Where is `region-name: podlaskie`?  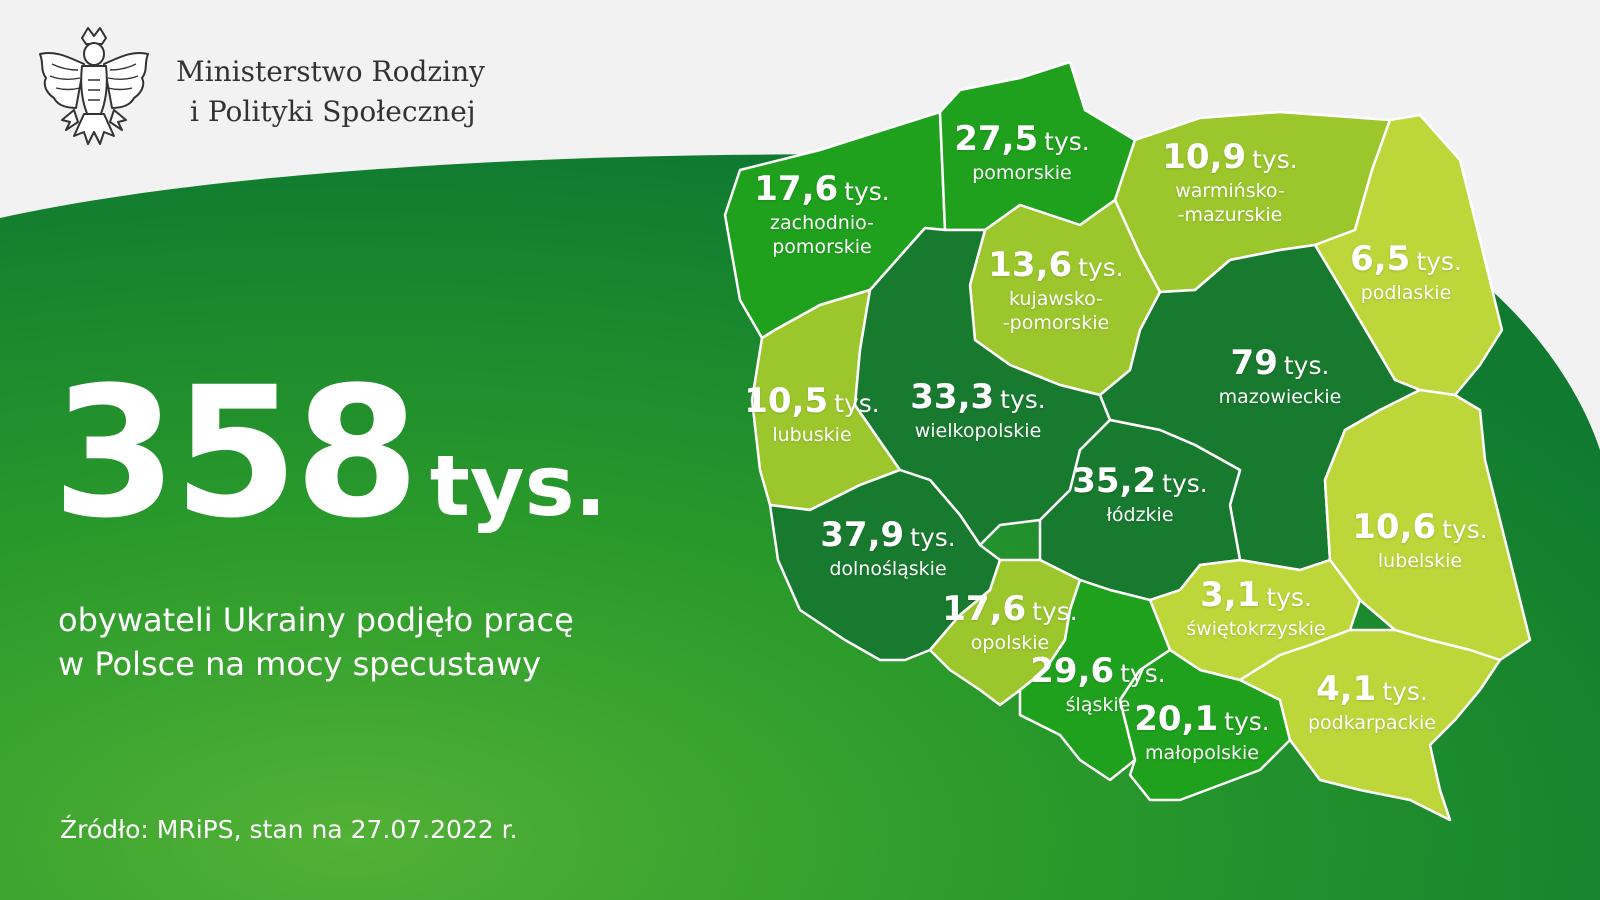
region-name: podlaskie is located at coordinates (1406, 293).